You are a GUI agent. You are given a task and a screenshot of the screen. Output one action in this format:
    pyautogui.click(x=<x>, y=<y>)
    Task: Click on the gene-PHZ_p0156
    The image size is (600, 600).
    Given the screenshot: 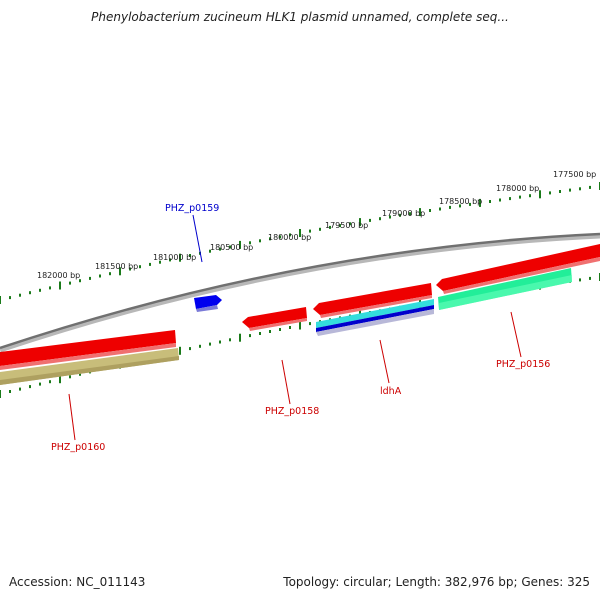 What is the action you would take?
    pyautogui.click(x=518, y=269)
    